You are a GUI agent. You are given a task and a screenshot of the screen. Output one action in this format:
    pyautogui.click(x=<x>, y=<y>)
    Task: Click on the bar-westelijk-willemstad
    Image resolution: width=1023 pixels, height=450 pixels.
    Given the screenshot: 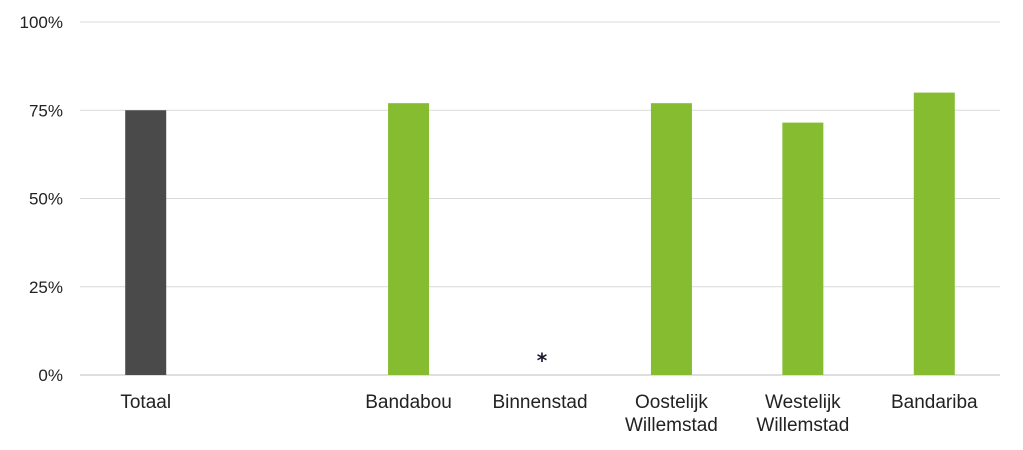 What is the action you would take?
    pyautogui.click(x=803, y=248)
    